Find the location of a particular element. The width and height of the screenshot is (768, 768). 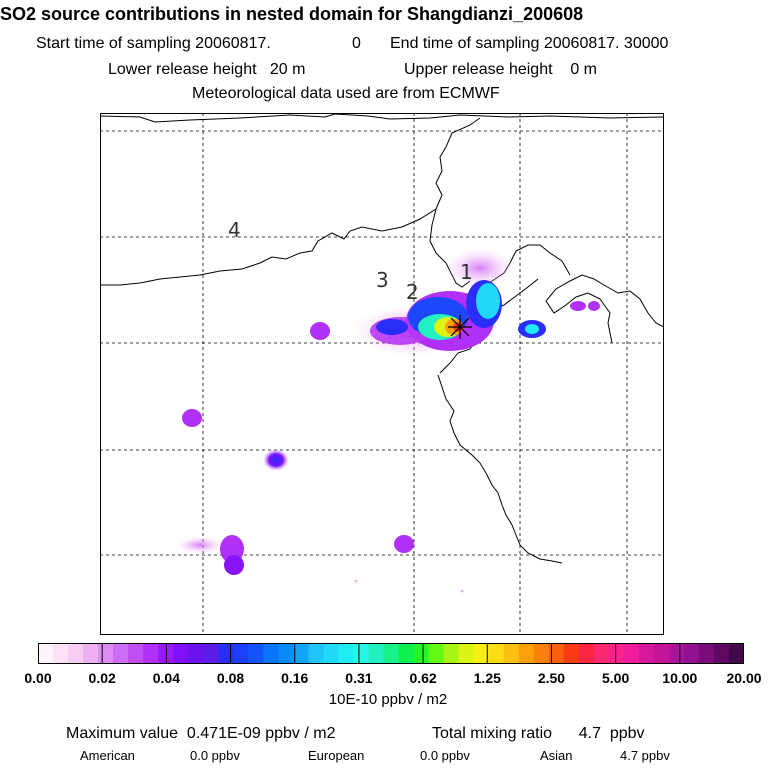

start-hour: 0 is located at coordinates (356, 43).